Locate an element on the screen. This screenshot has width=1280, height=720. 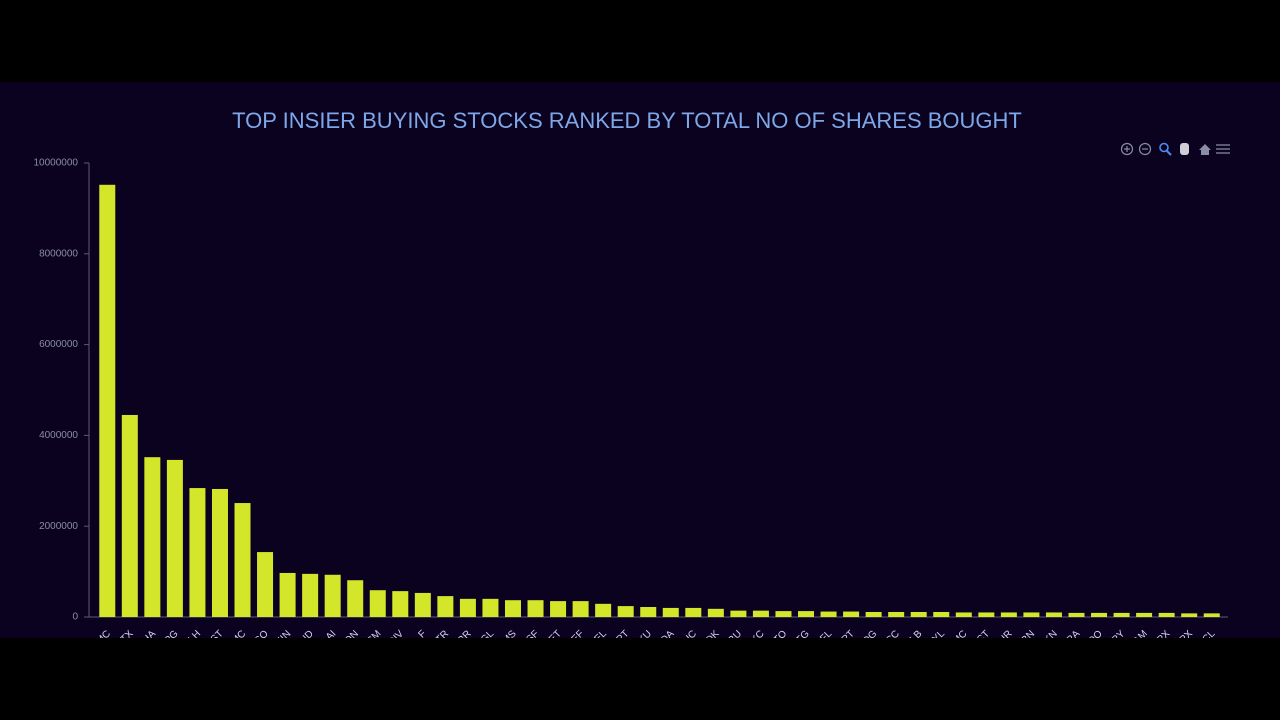
x-tick-label: CL is located at coordinates (1209, 636).